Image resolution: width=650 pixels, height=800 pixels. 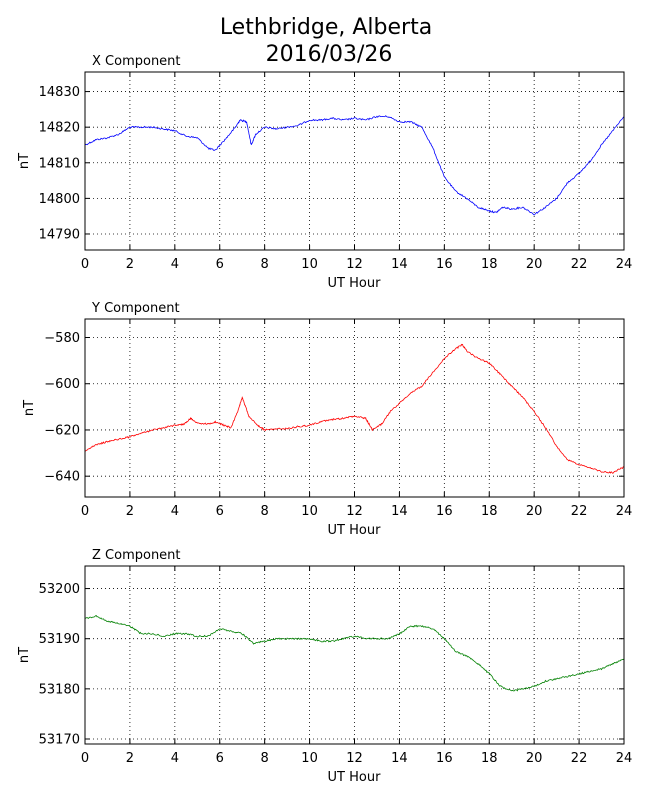 What do you see at coordinates (136, 555) in the screenshot?
I see `z-component-title: Z Component` at bounding box center [136, 555].